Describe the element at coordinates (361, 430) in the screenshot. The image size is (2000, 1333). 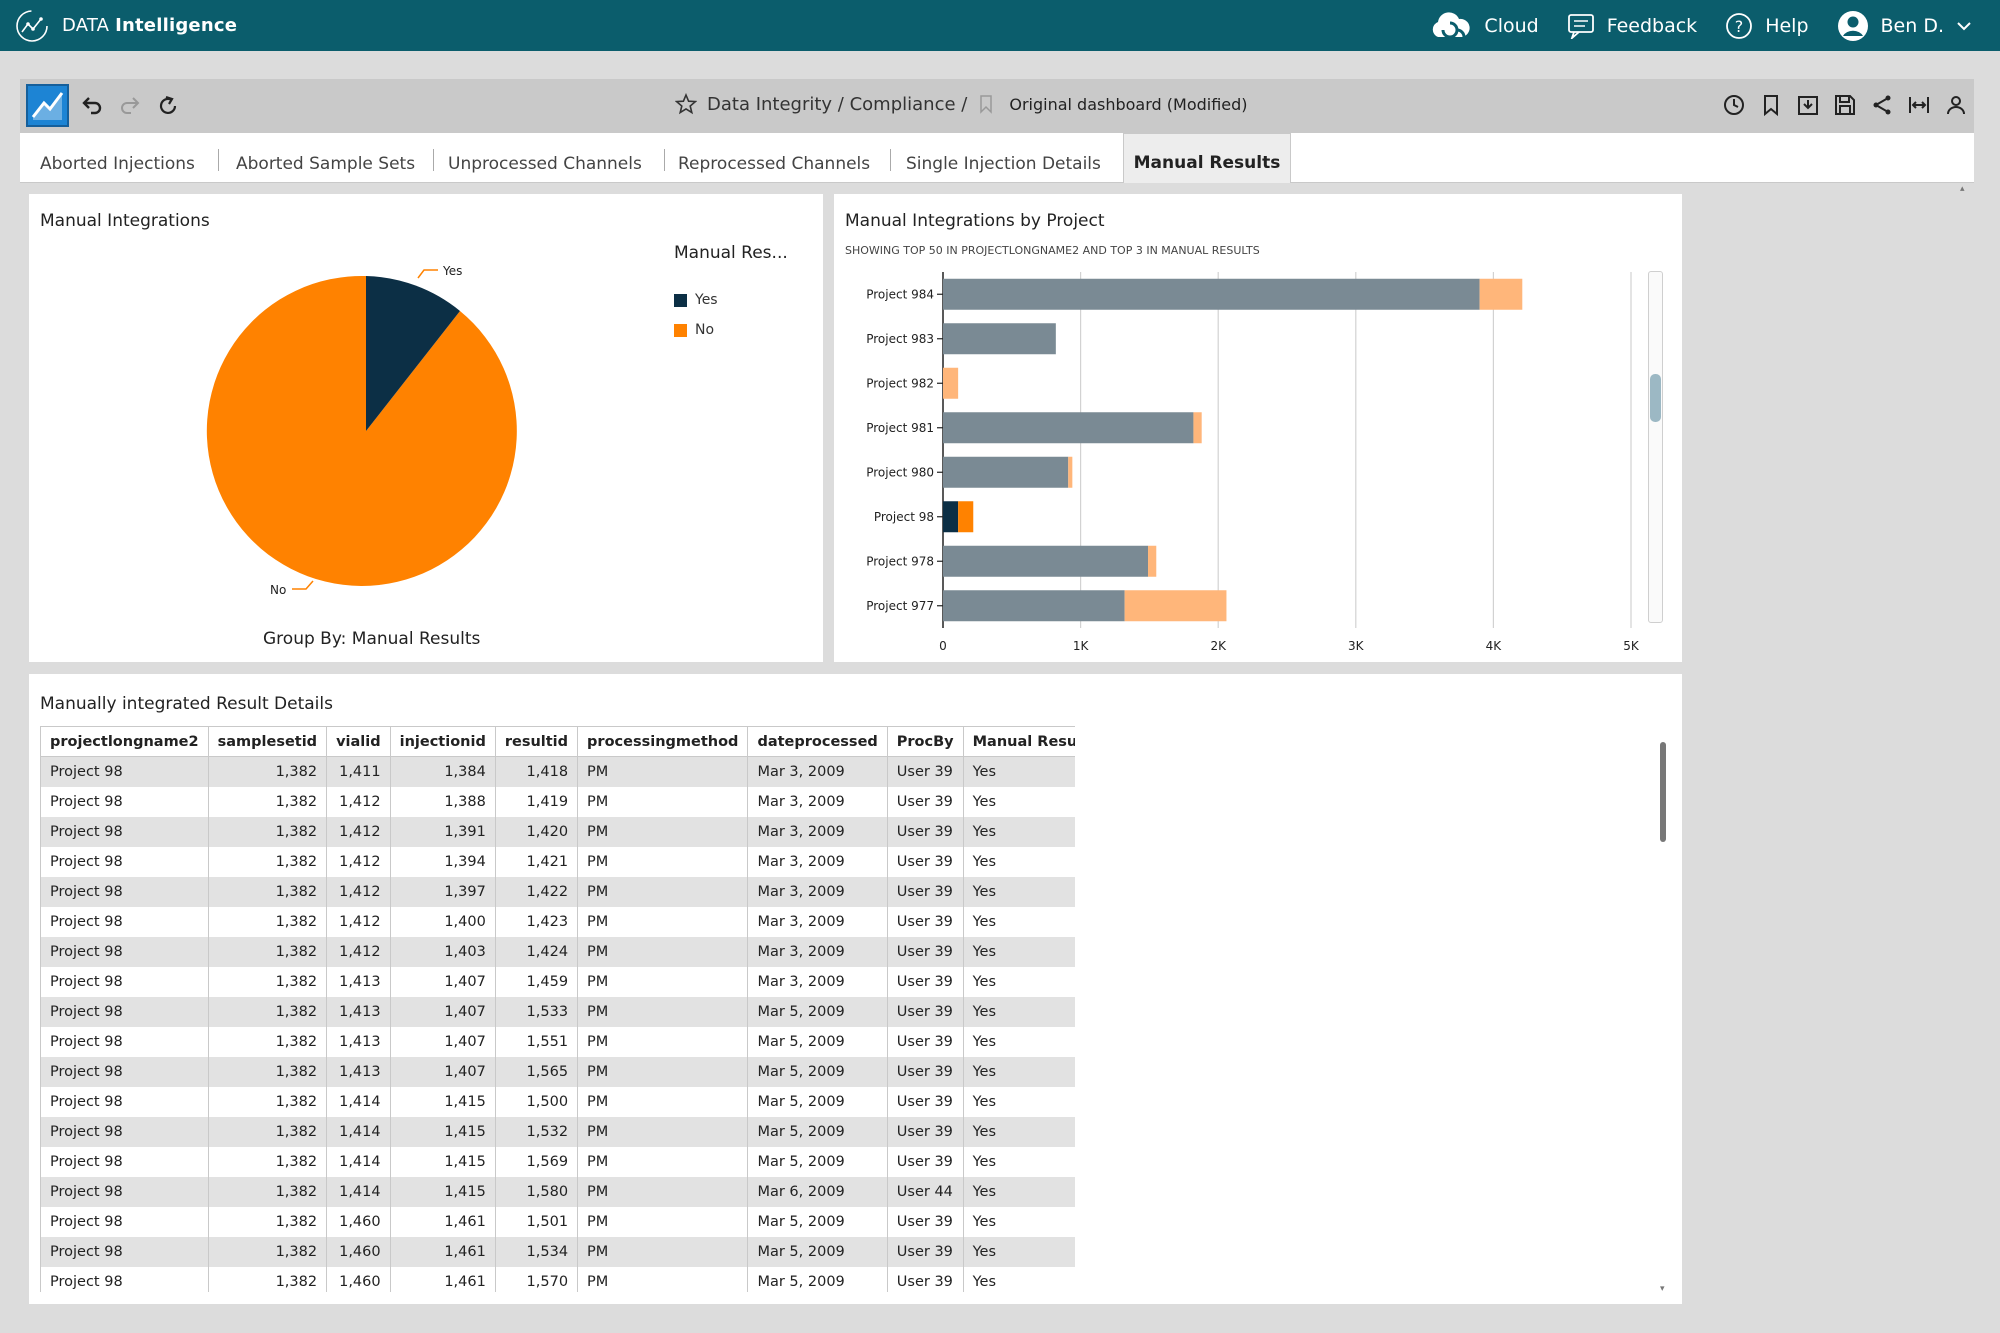
I see `pie-slice-no` at that location.